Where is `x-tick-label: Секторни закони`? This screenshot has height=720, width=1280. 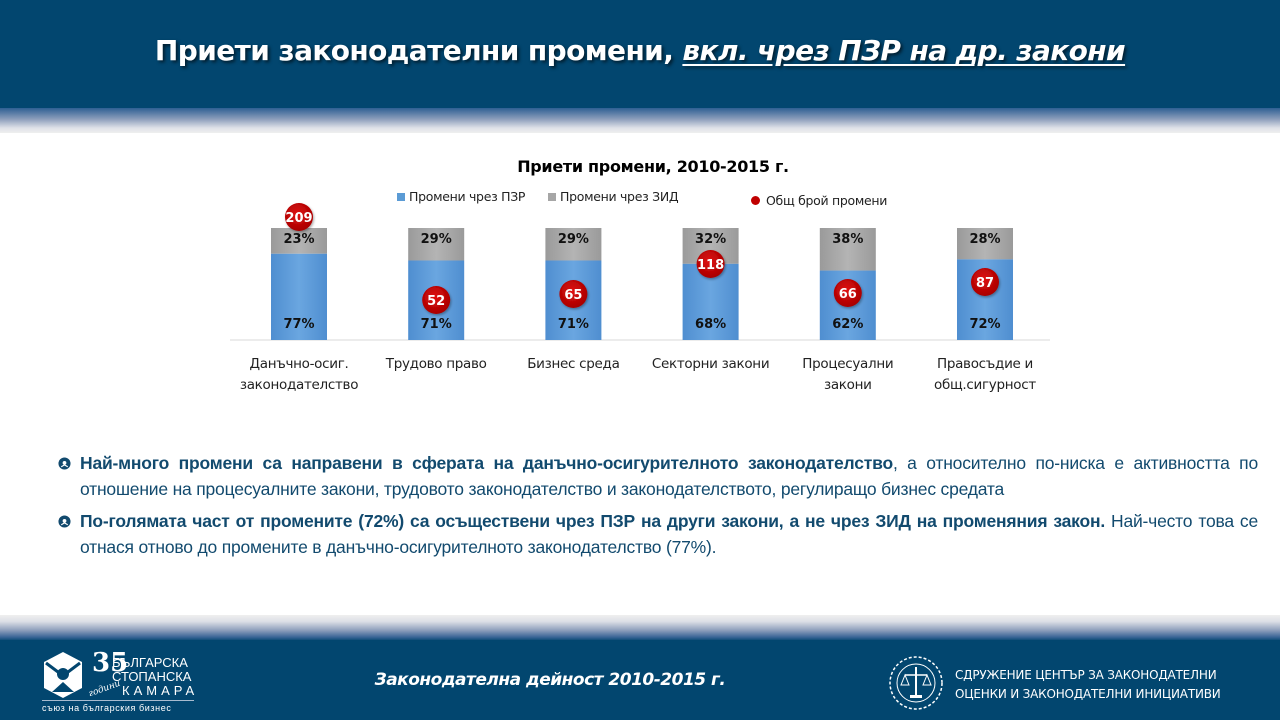
x-tick-label: Секторни закони is located at coordinates (710, 364).